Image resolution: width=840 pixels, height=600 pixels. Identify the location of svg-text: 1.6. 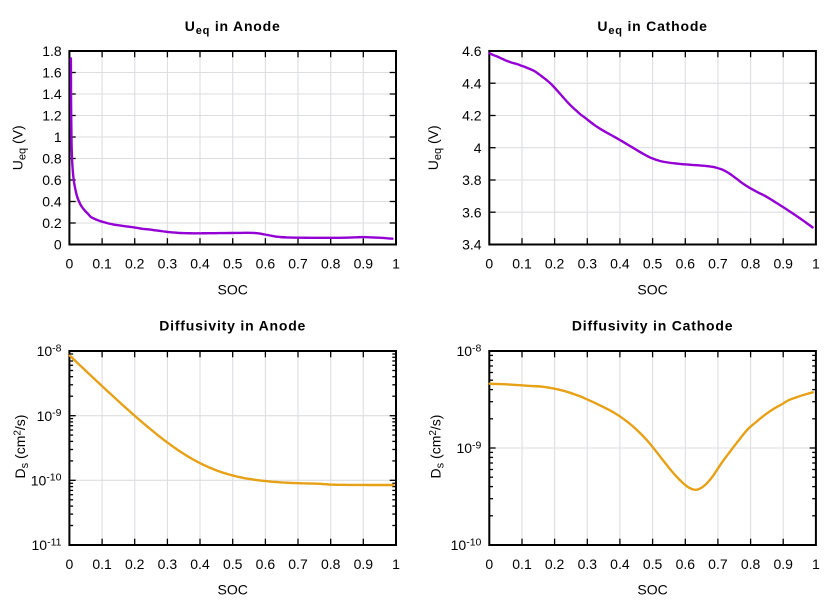
(52, 73).